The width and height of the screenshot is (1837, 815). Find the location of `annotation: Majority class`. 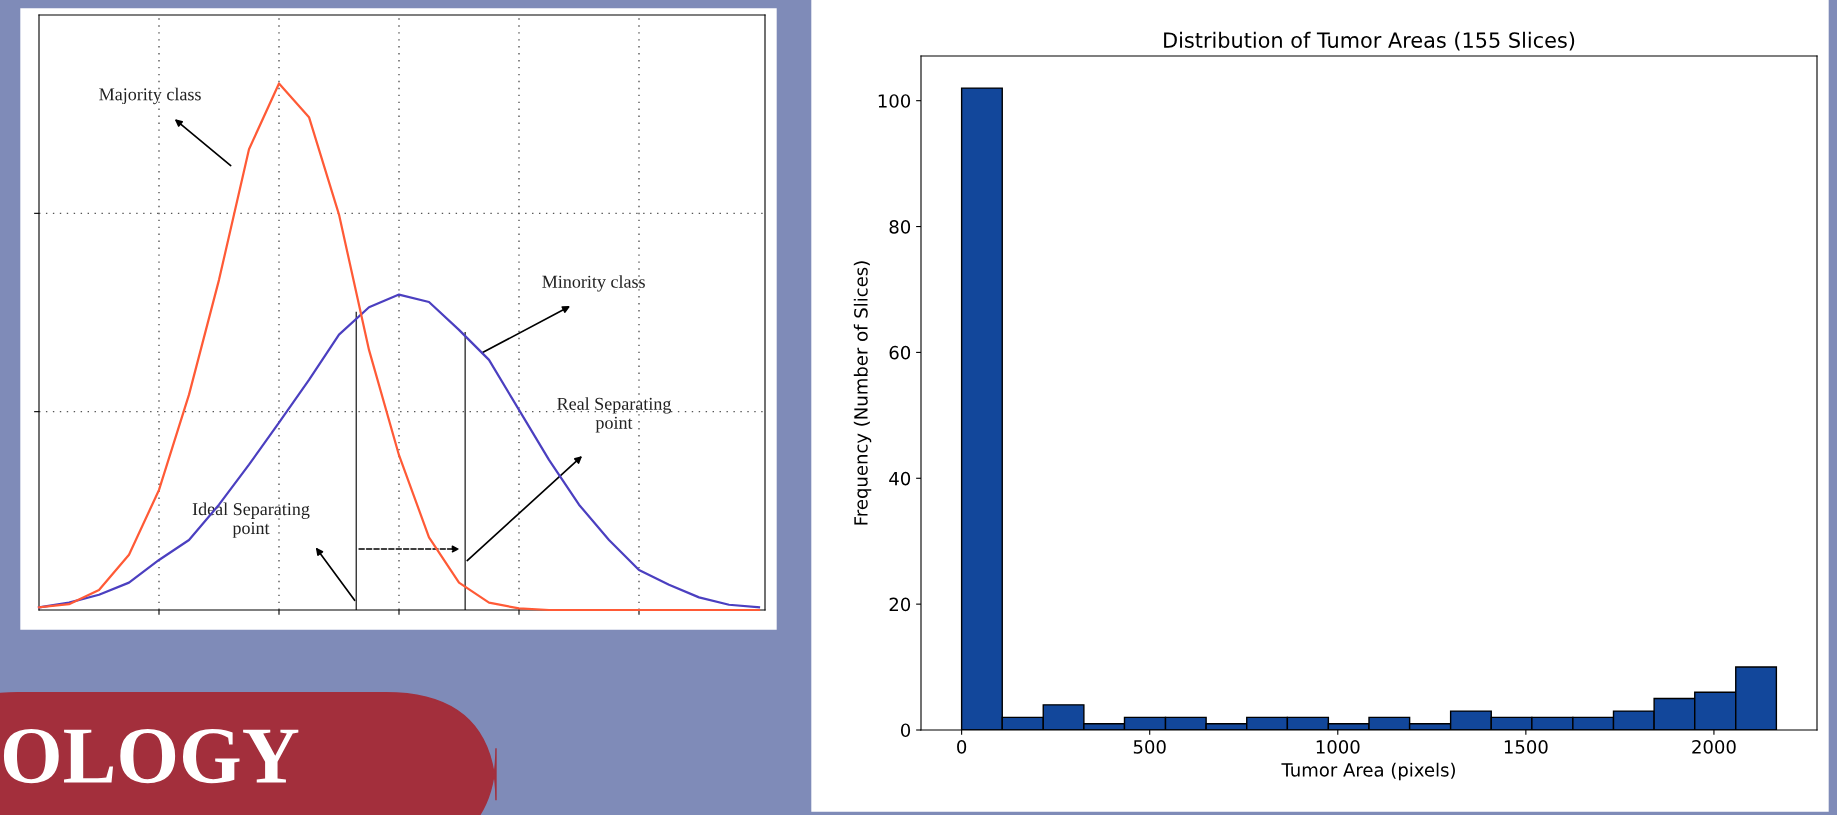

annotation: Majority class is located at coordinates (150, 96).